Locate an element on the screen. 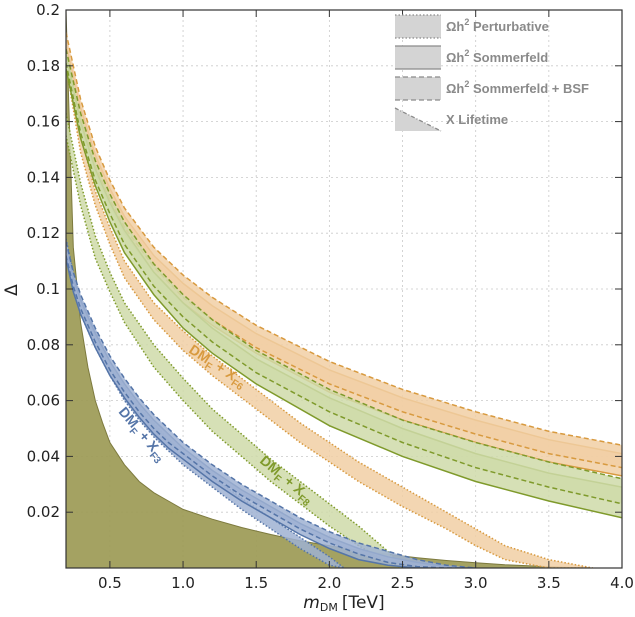 This screenshot has height=617, width=635. legend-item-perturbative: Ωh2 Perturbative is located at coordinates (472, 26).